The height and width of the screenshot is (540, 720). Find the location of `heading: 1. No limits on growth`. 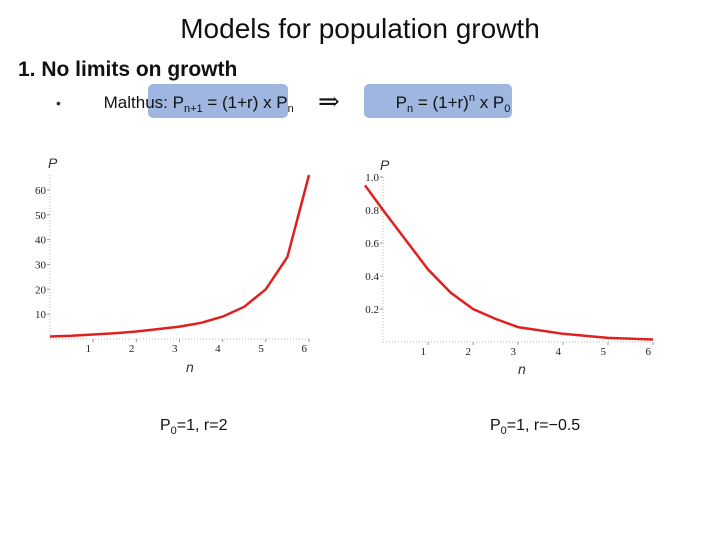

heading: 1. No limits on growth is located at coordinates (127, 69).